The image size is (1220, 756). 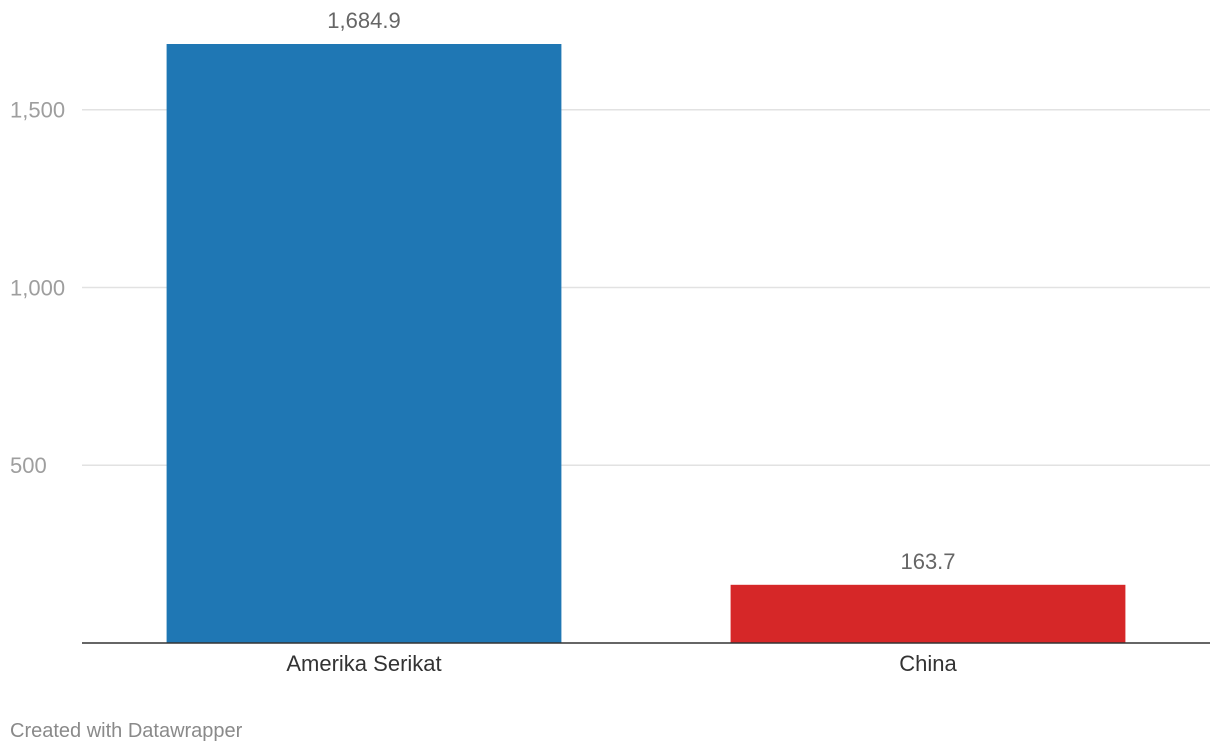 I want to click on value-label-amerika-serikat: 1,684.9, so click(x=363, y=20).